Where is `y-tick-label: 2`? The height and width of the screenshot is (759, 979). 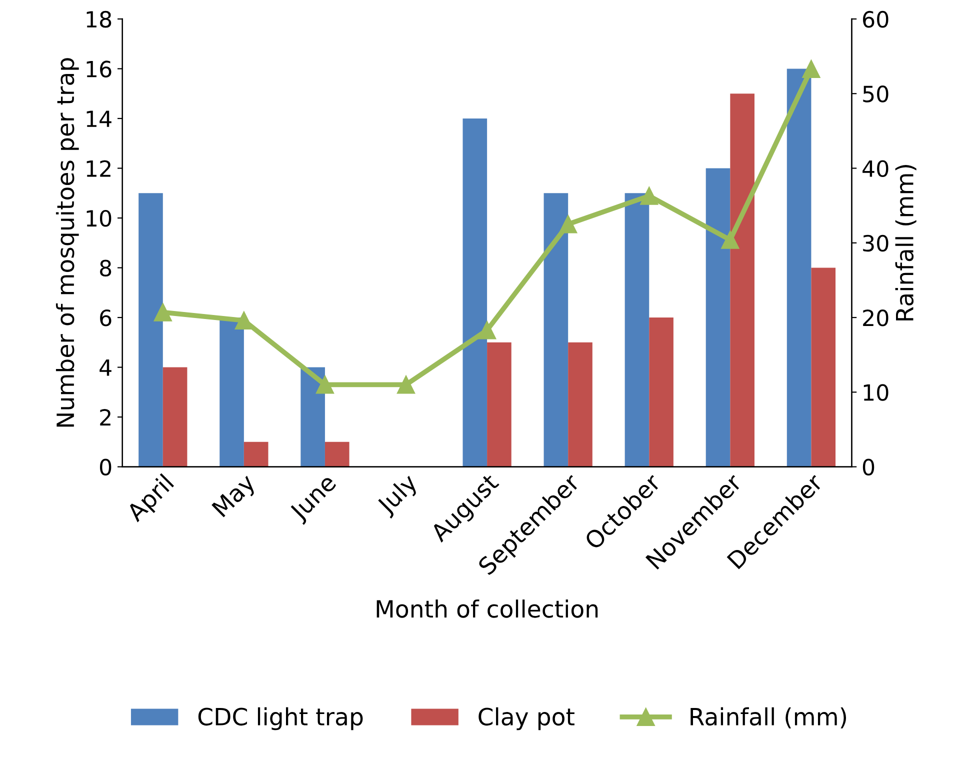 y-tick-label: 2 is located at coordinates (105, 417).